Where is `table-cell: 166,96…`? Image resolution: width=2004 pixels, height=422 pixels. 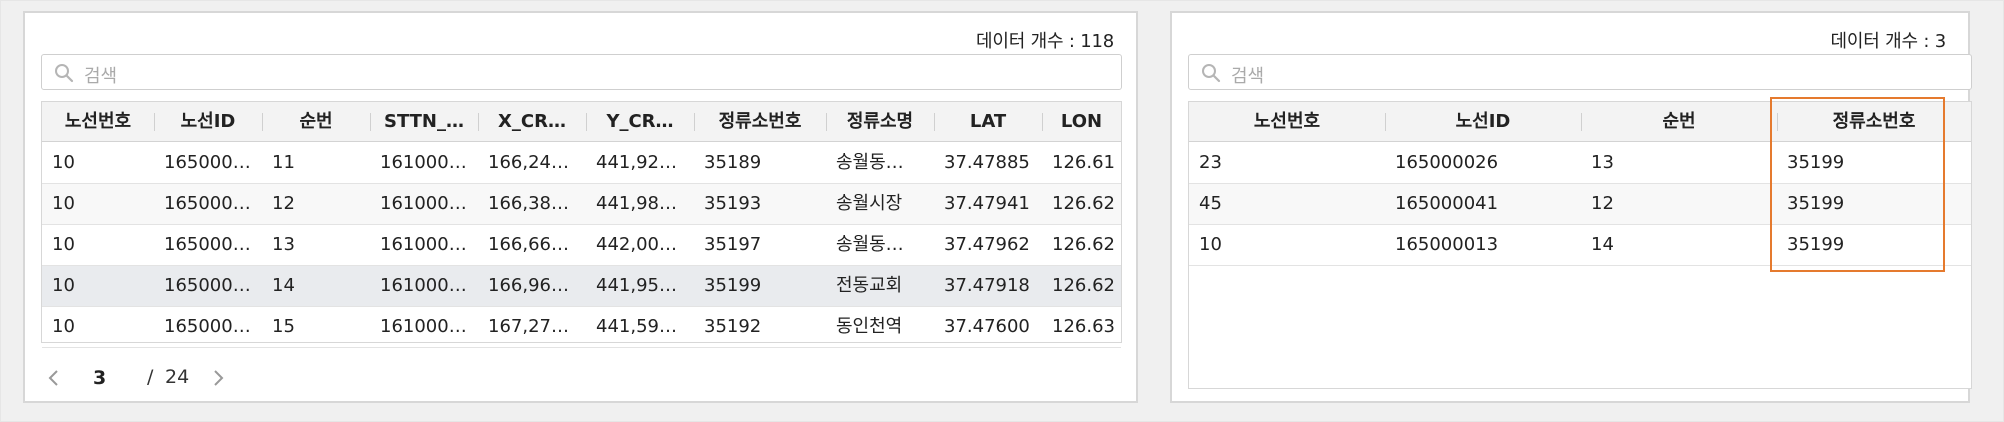 table-cell: 166,96… is located at coordinates (528, 285).